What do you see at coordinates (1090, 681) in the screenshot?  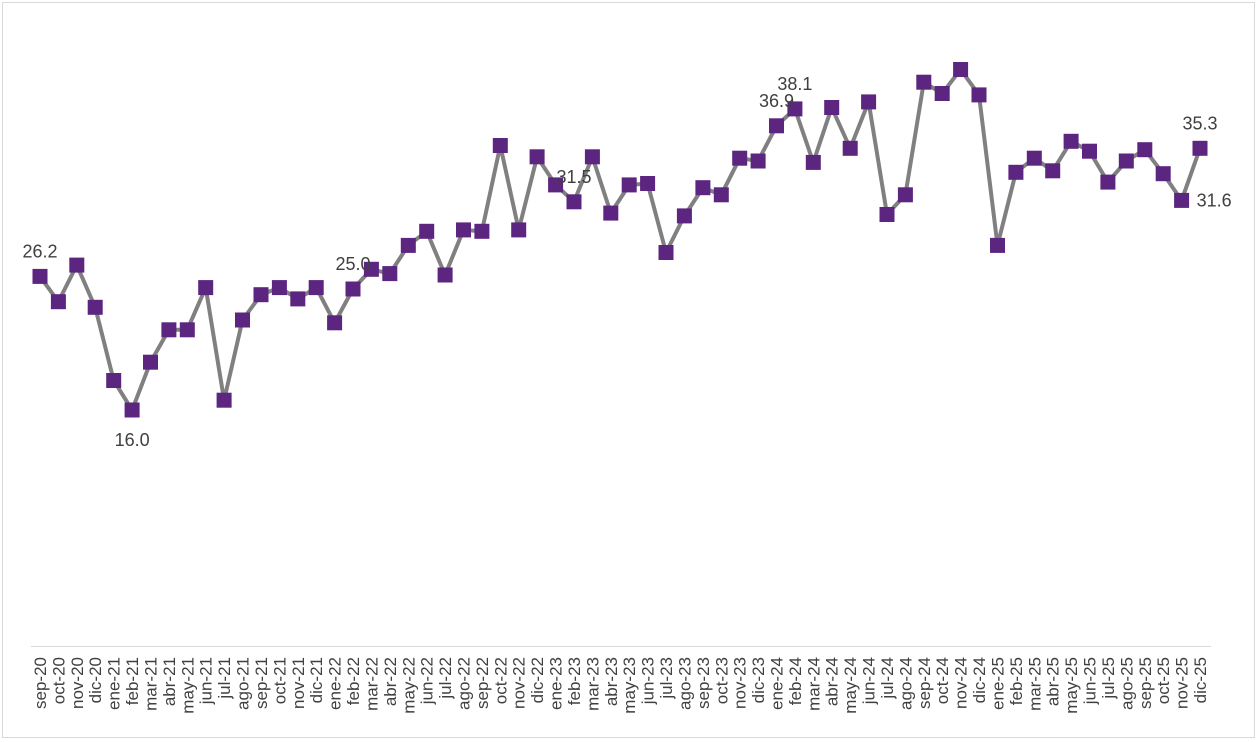 I see `x-tick-label: jun-25` at bounding box center [1090, 681].